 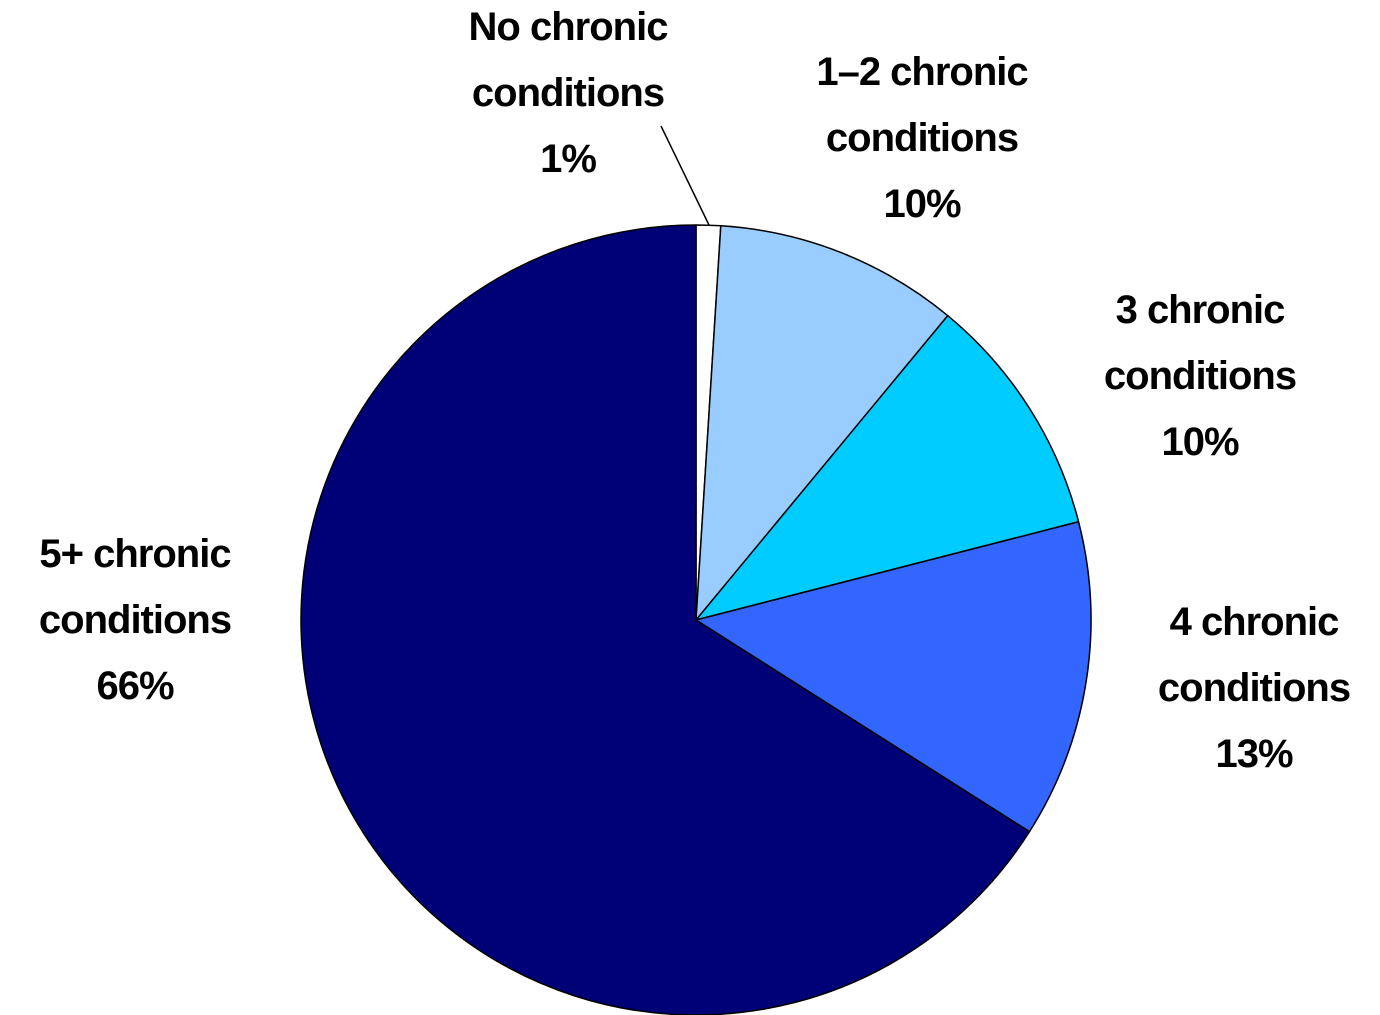 What do you see at coordinates (1255, 622) in the screenshot?
I see `slice-name-line: 4 chronic` at bounding box center [1255, 622].